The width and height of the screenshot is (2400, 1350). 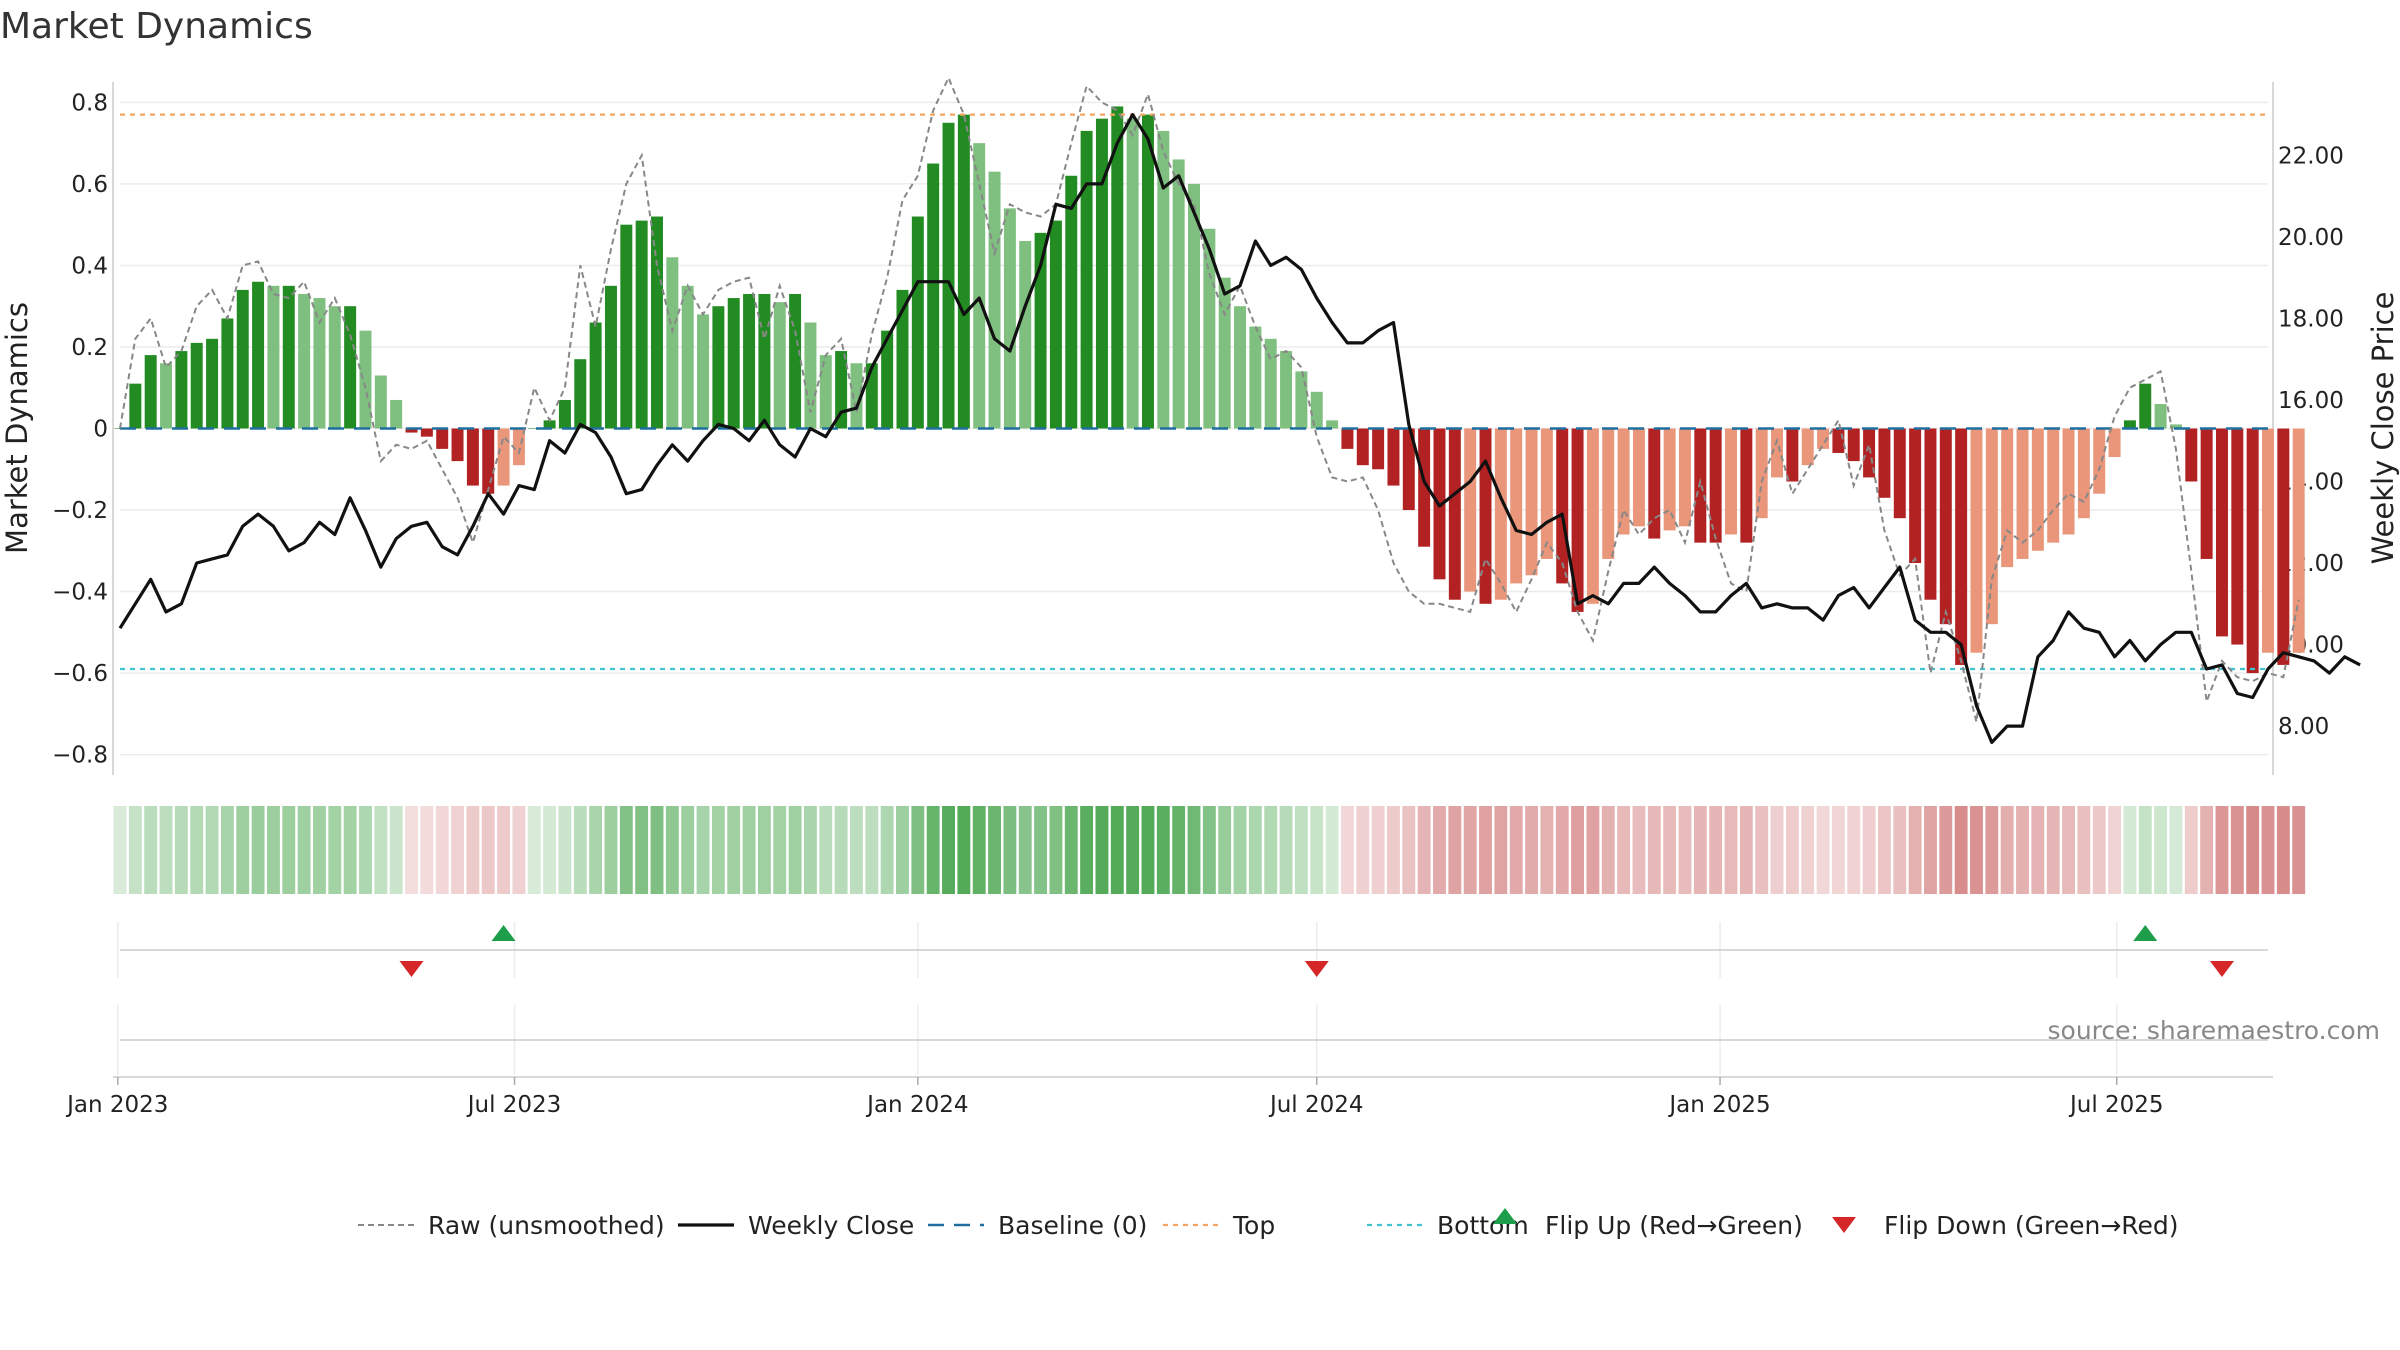 What do you see at coordinates (1316, 951) in the screenshot?
I see `flip-markers` at bounding box center [1316, 951].